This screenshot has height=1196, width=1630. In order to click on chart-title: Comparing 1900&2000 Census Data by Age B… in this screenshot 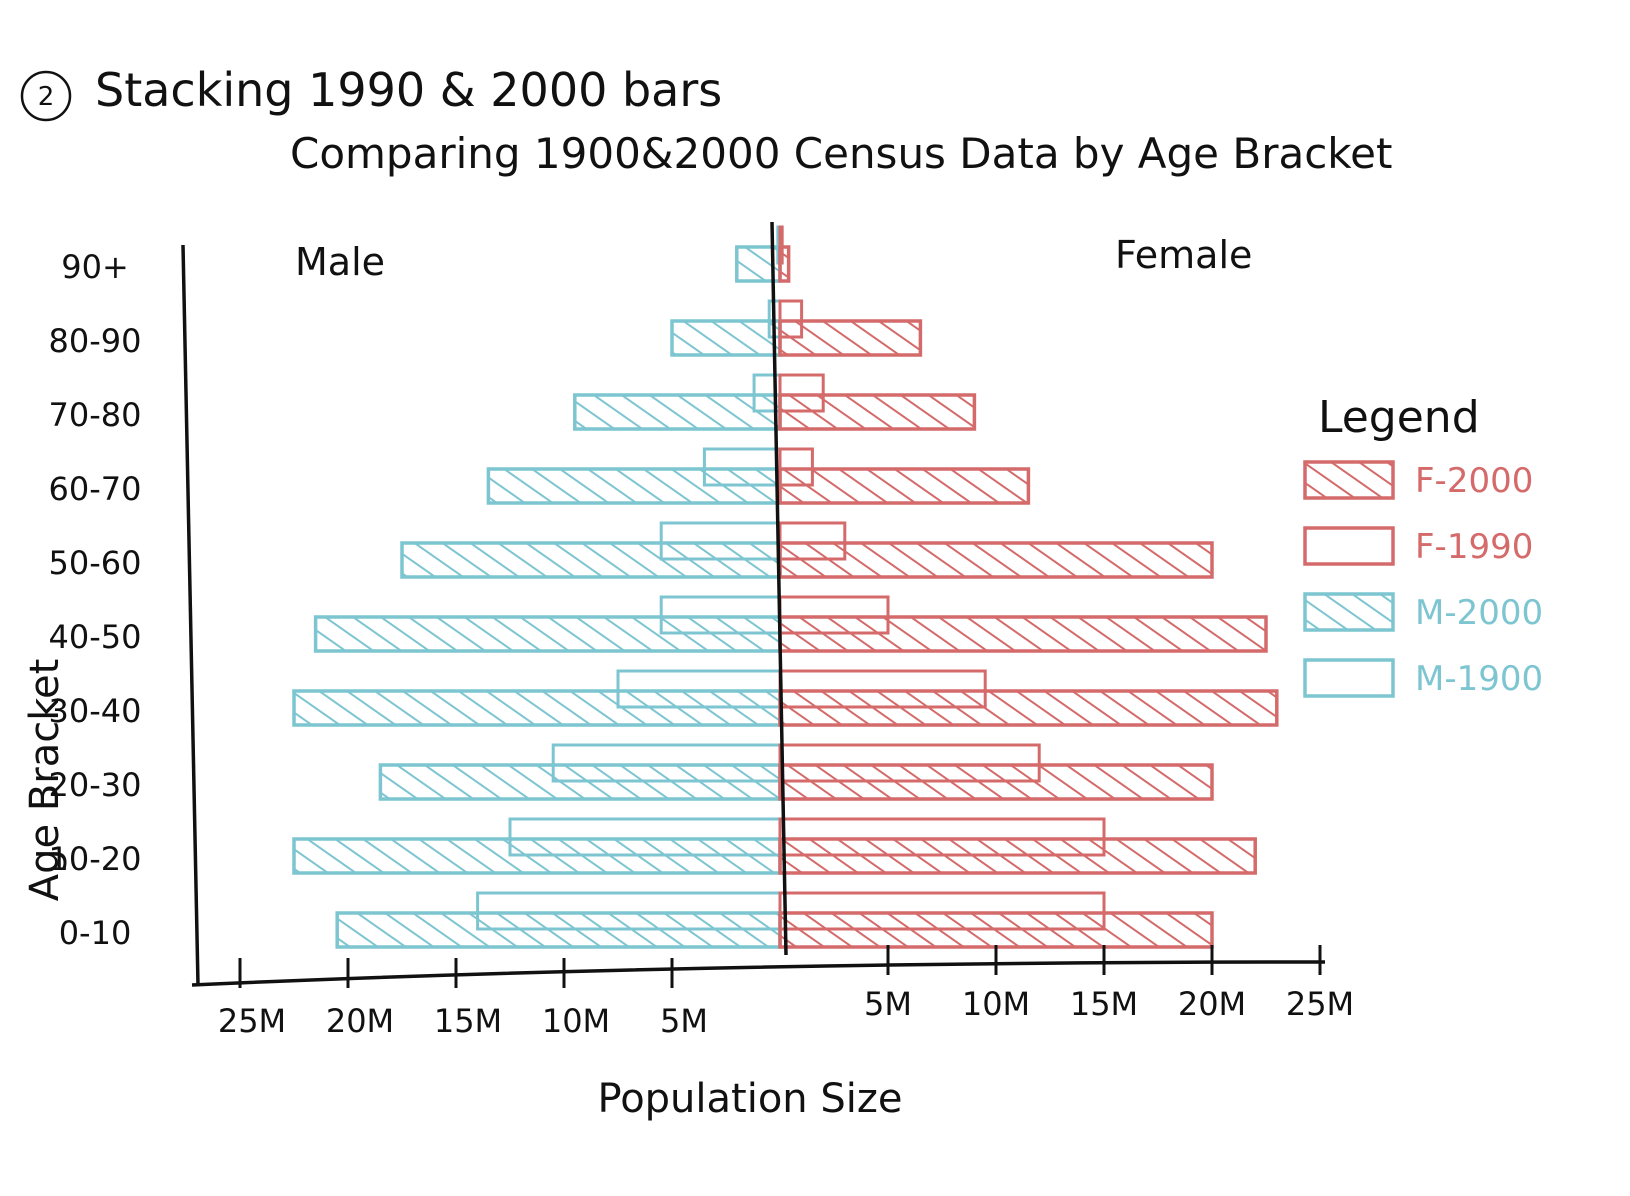, I will do `click(841, 153)`.